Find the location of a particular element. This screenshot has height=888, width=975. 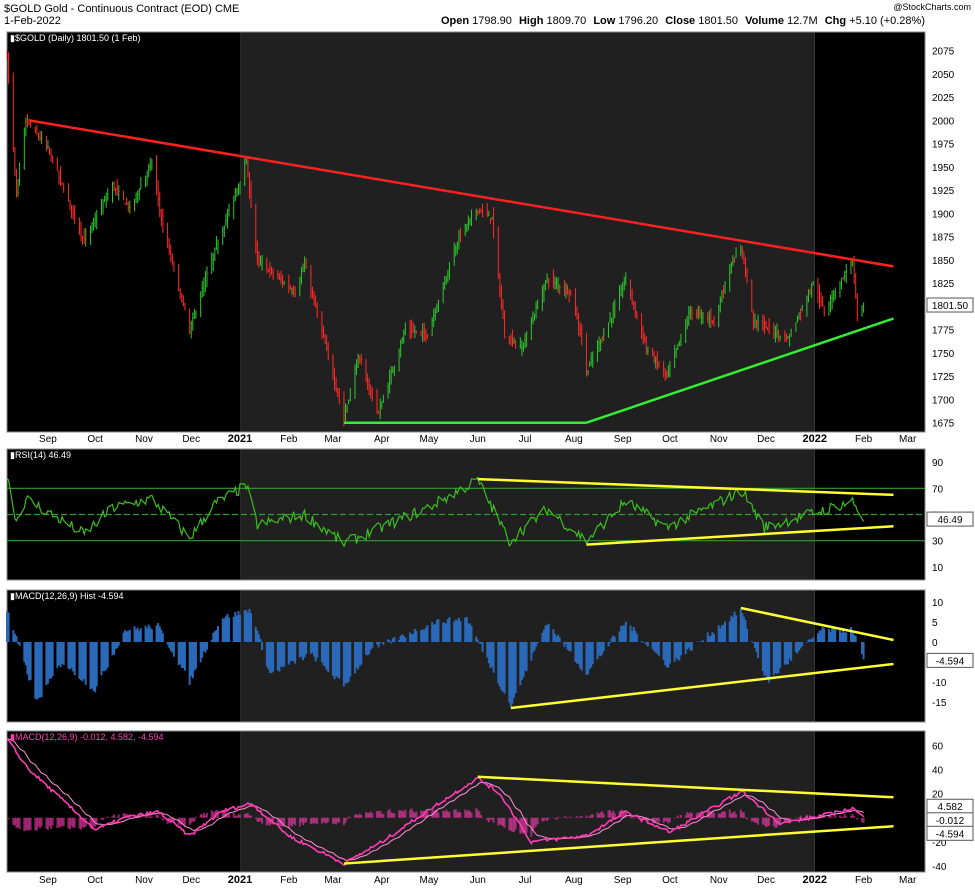

x-tick-label: Dec is located at coordinates (766, 880).